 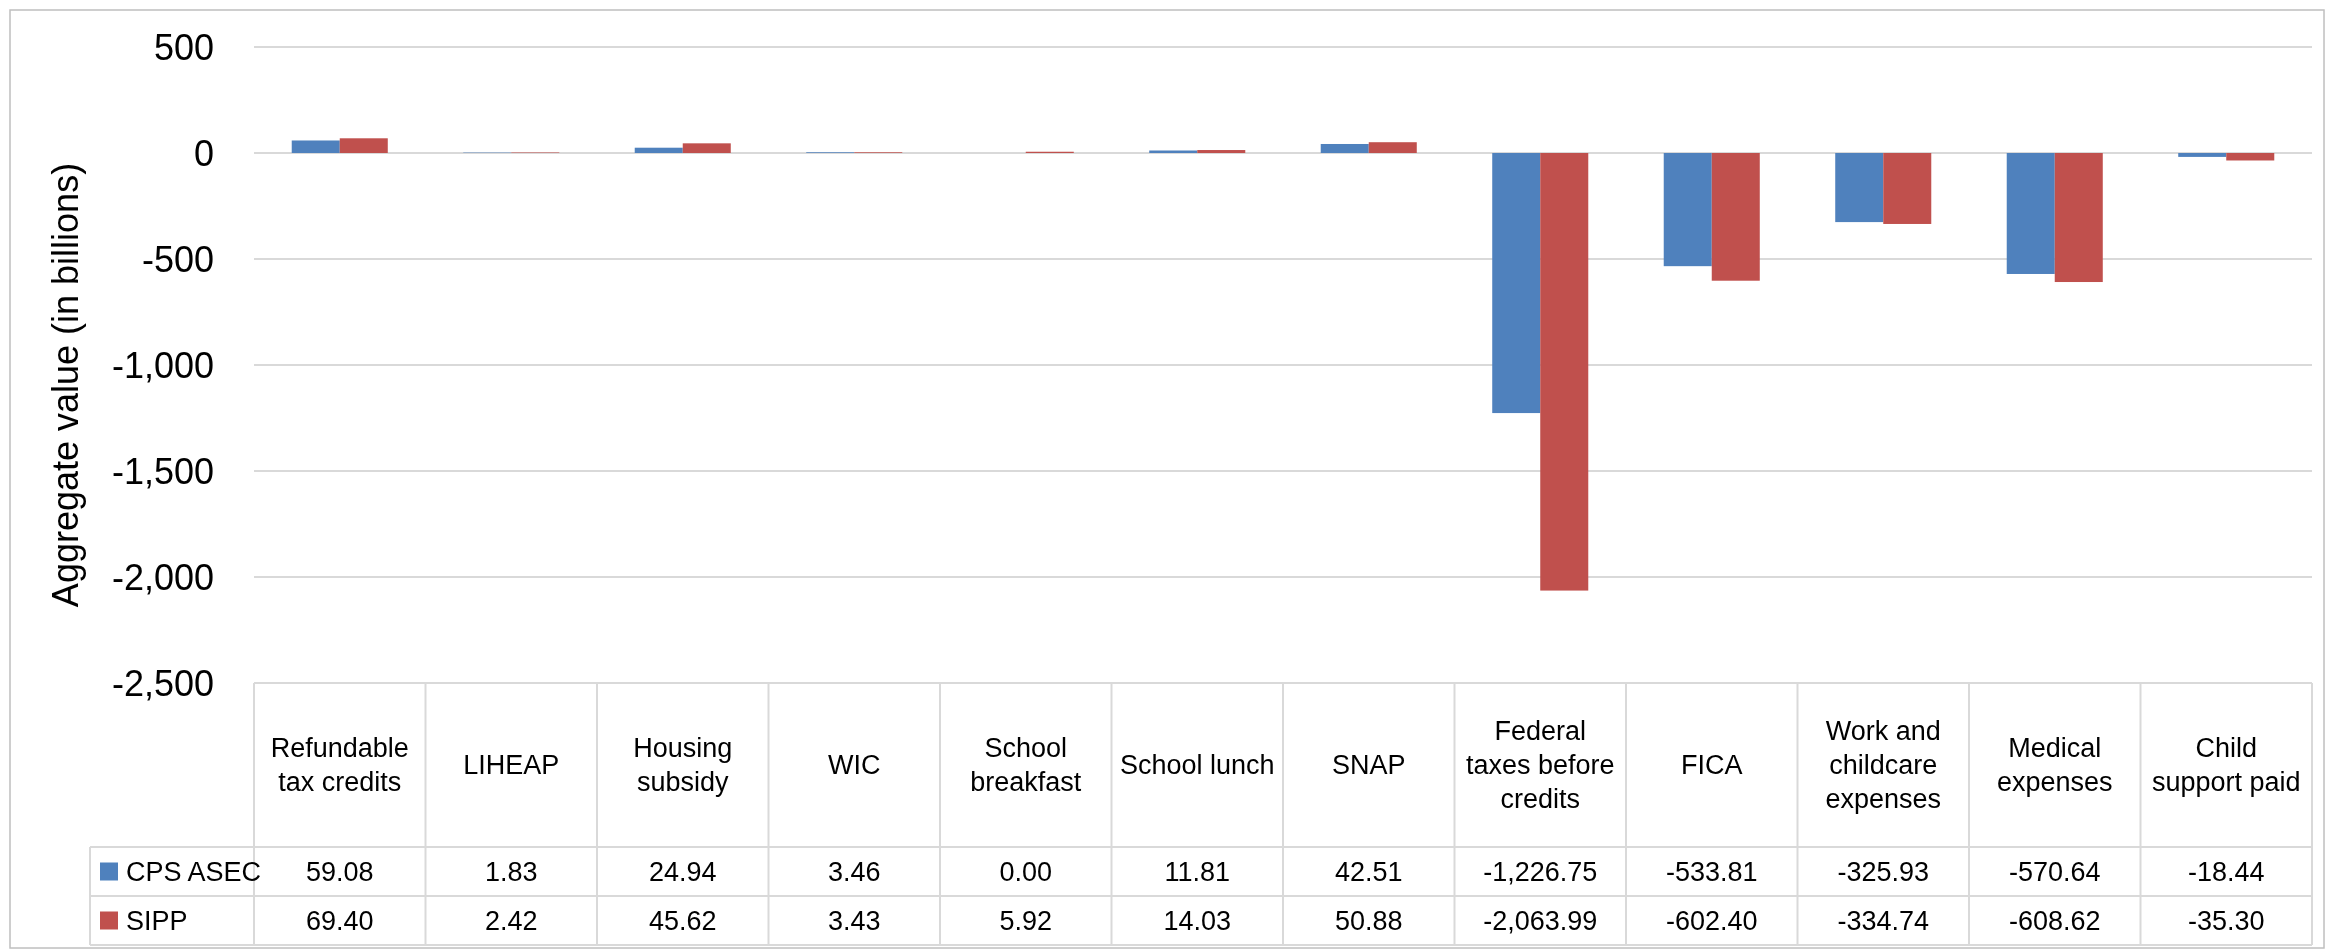 I want to click on data-label: 2.42, so click(x=511, y=920).